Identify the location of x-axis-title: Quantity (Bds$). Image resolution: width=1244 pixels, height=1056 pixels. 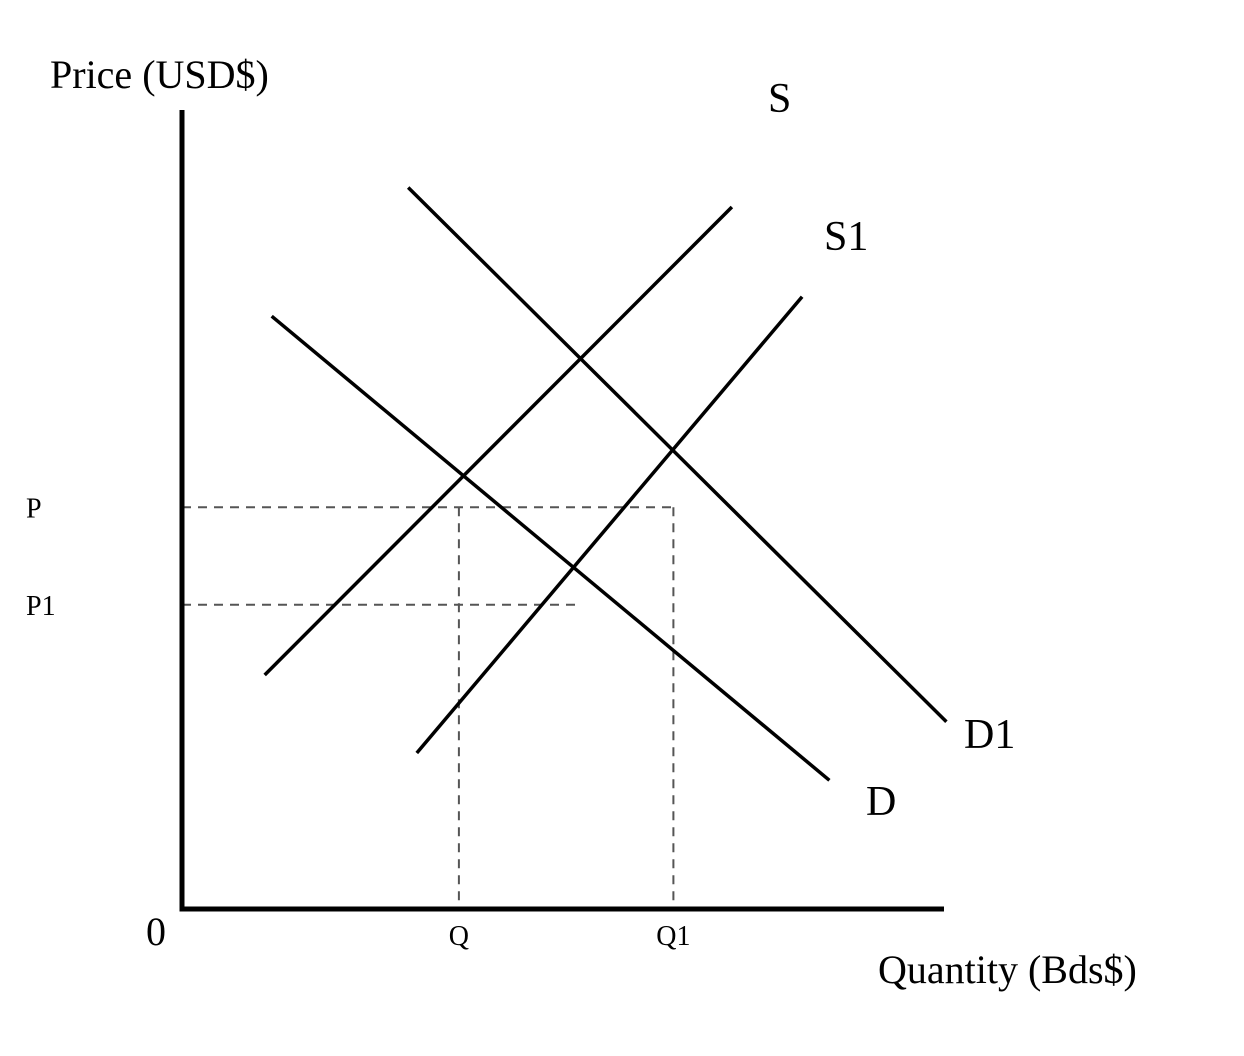
(1007, 969).